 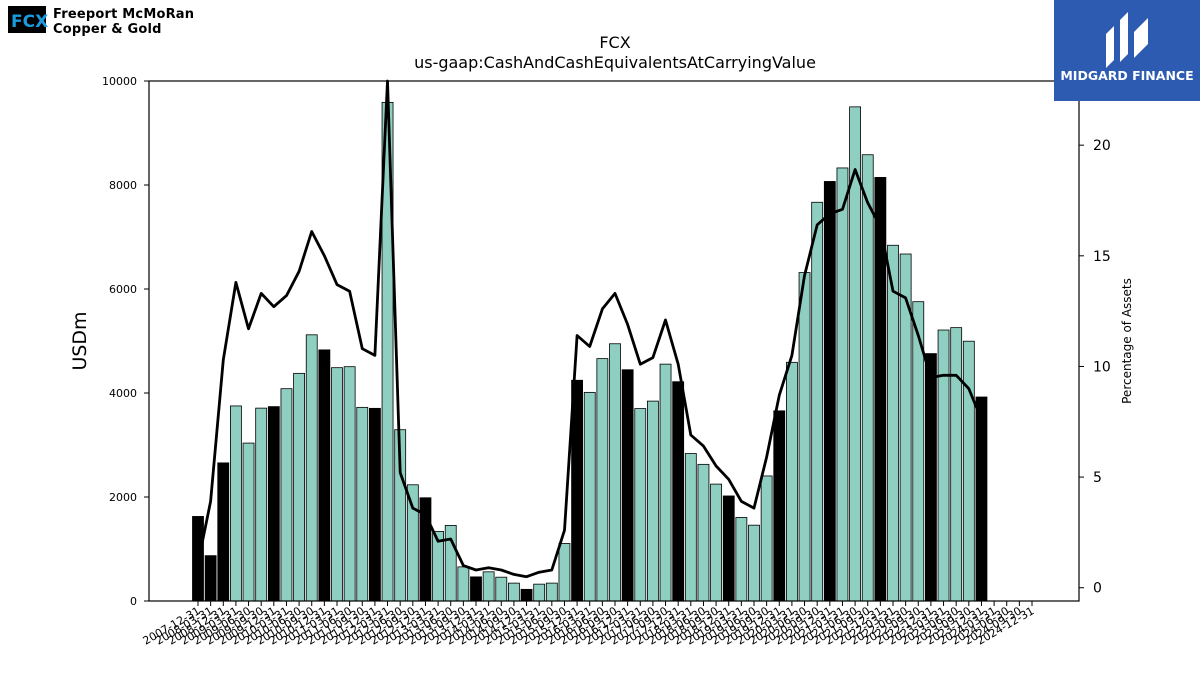 What do you see at coordinates (1097, 478) in the screenshot?
I see `y-right-tick-label: 5` at bounding box center [1097, 478].